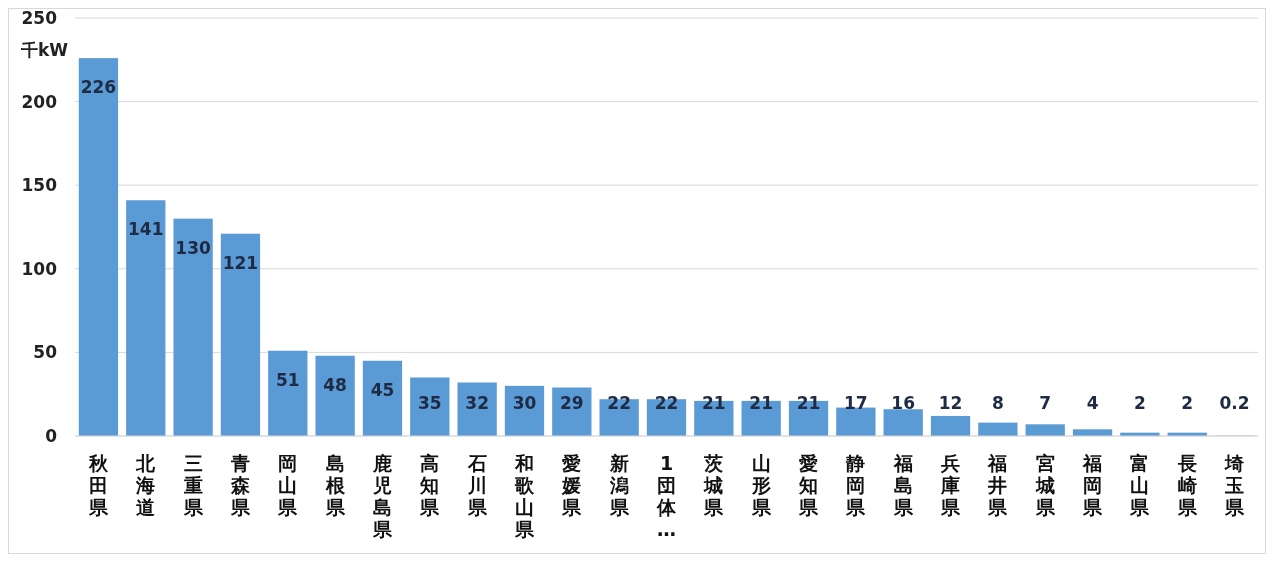 Image resolution: width=1274 pixels, height=562 pixels. I want to click on data-label: 48, so click(335, 384).